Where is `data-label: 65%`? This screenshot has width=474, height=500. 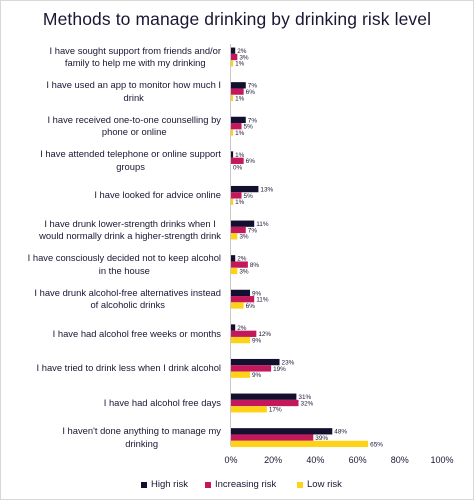 data-label: 65% is located at coordinates (376, 444).